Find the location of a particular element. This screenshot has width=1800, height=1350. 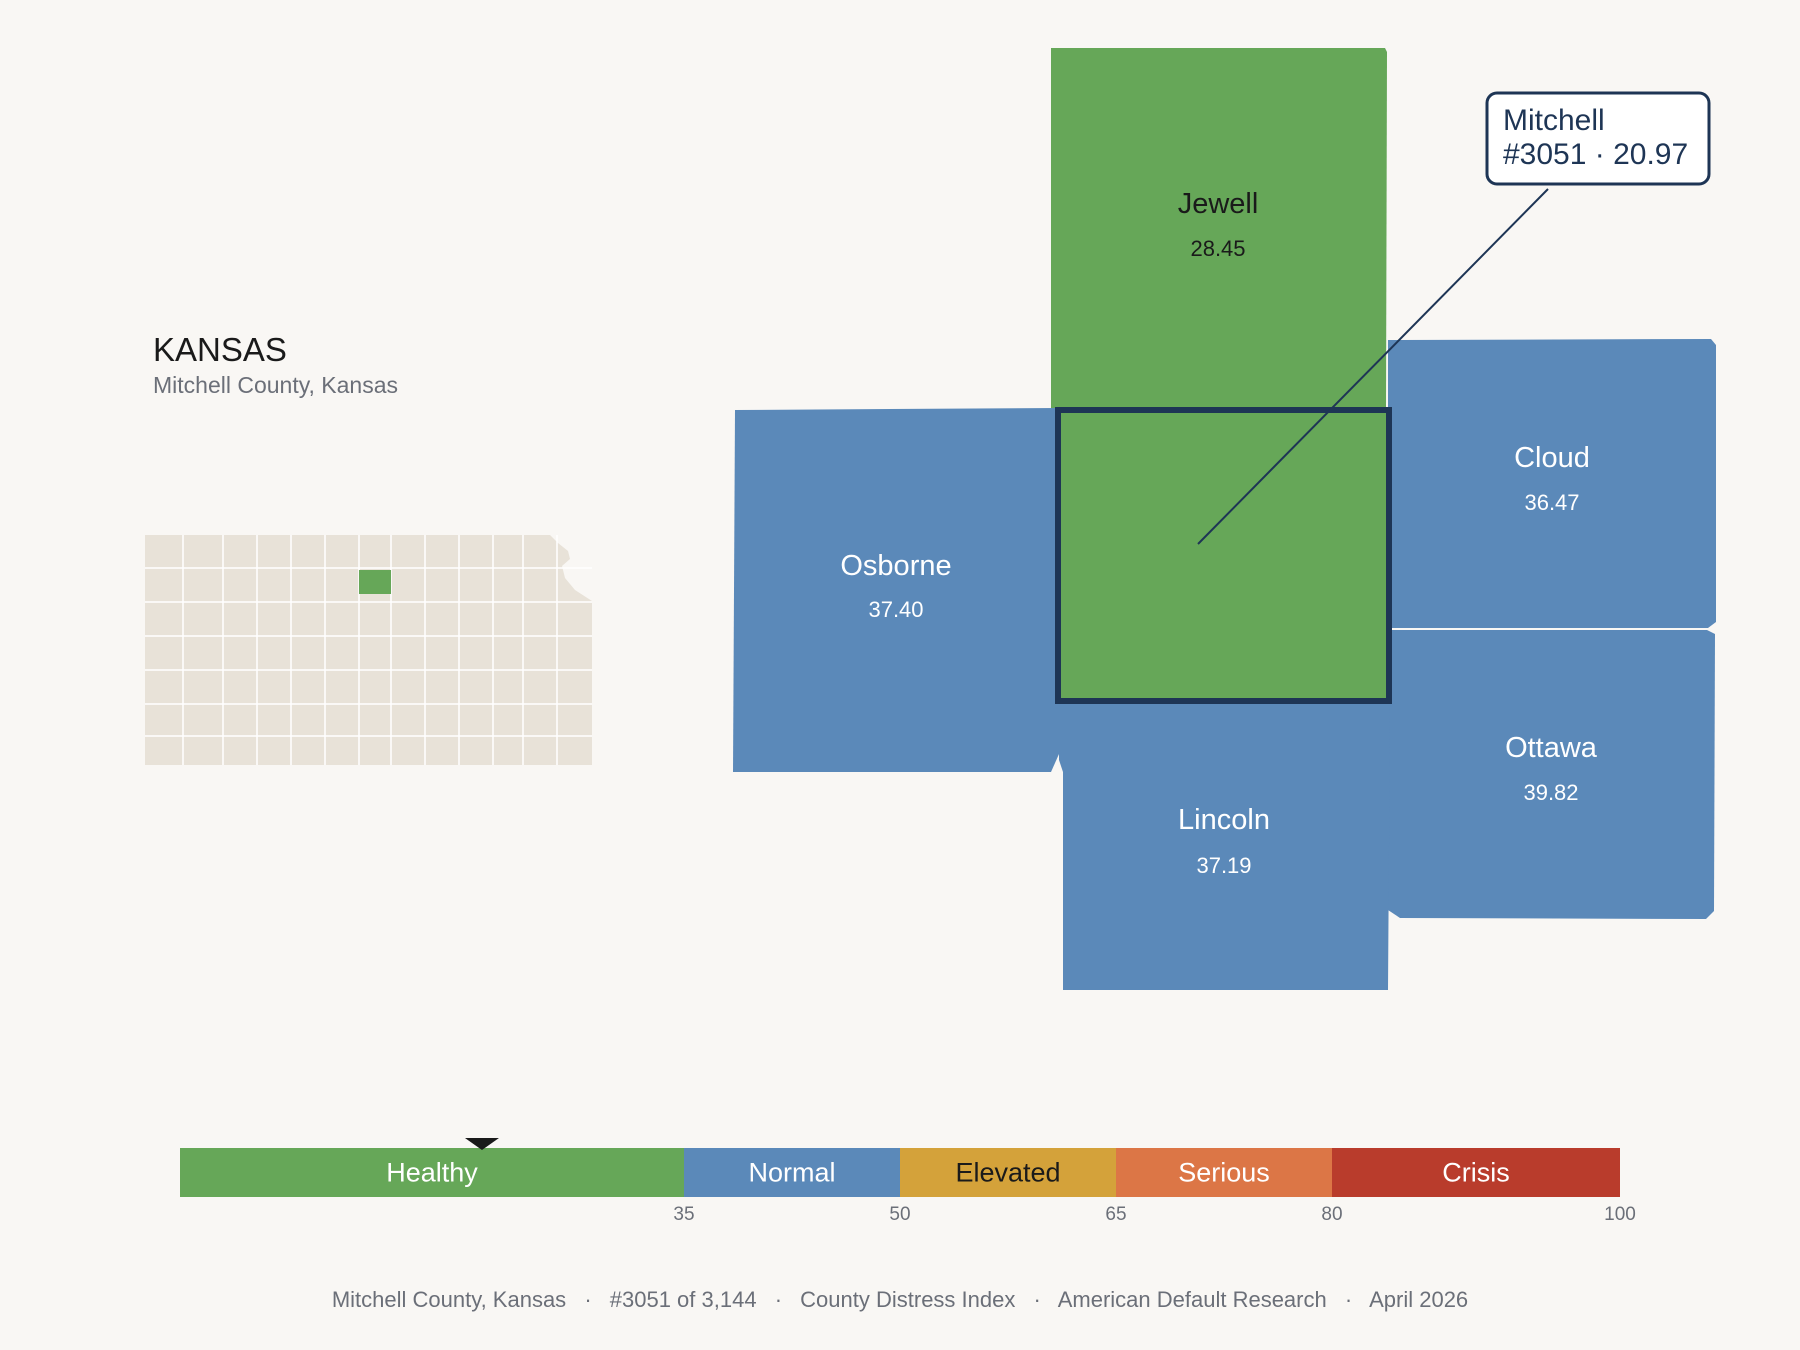

state-title: KANSAS is located at coordinates (220, 349).